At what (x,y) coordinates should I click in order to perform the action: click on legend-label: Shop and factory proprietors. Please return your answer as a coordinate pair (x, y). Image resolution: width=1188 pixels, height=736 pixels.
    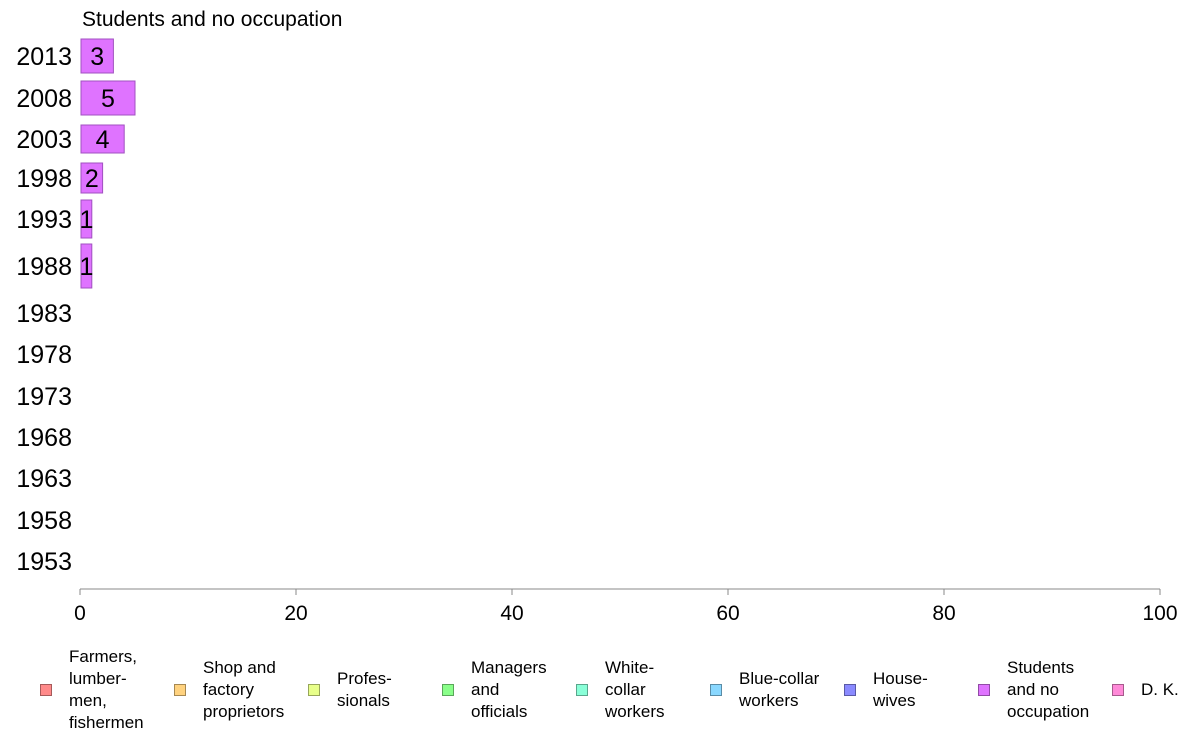
    Looking at the image, I should click on (244, 689).